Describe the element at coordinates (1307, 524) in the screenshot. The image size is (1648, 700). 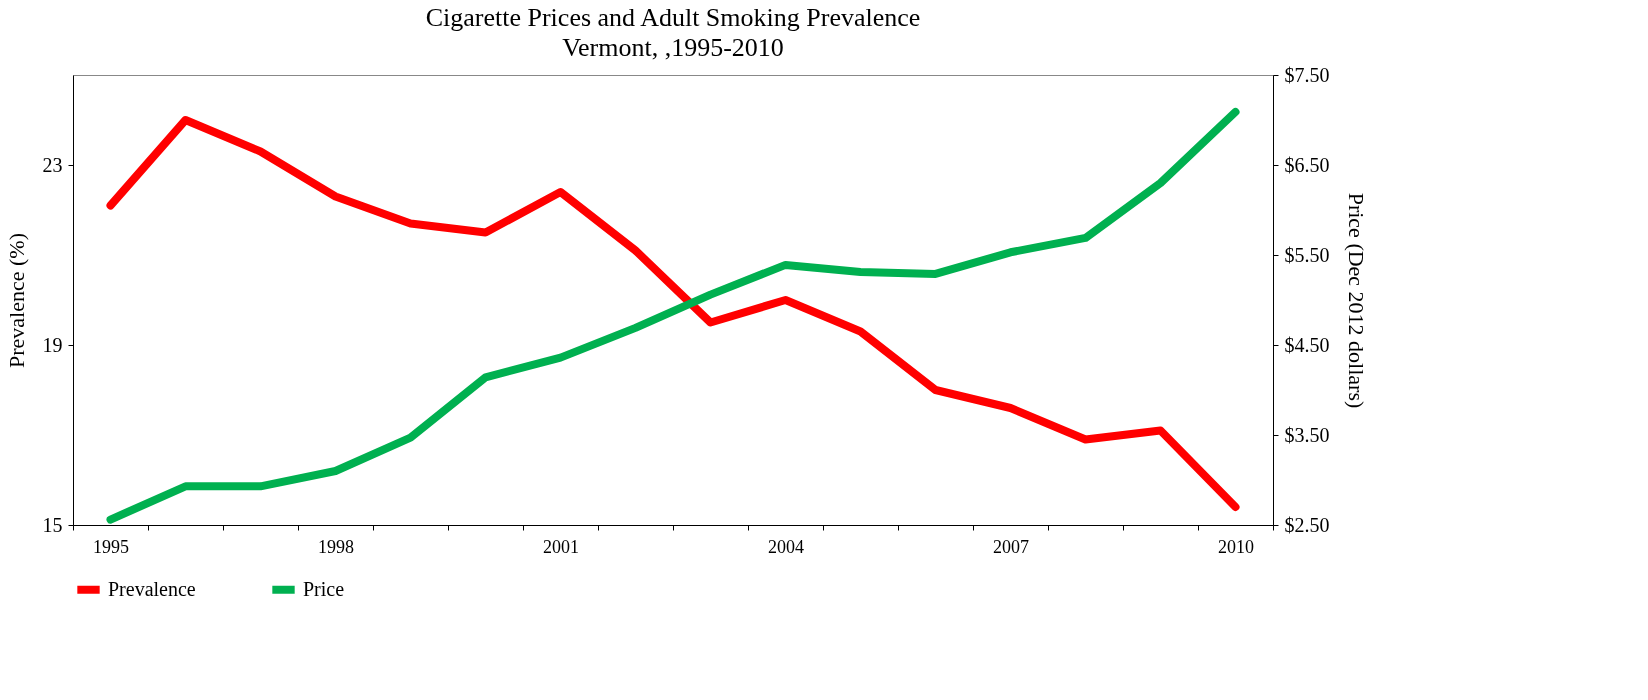
I see `y2-tick-label: $2.50` at that location.